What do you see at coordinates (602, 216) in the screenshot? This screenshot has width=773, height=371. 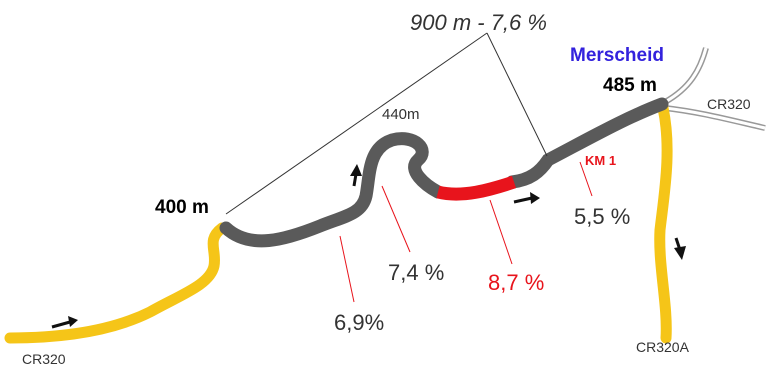 I see `gradient-label-4: 5,5 %` at bounding box center [602, 216].